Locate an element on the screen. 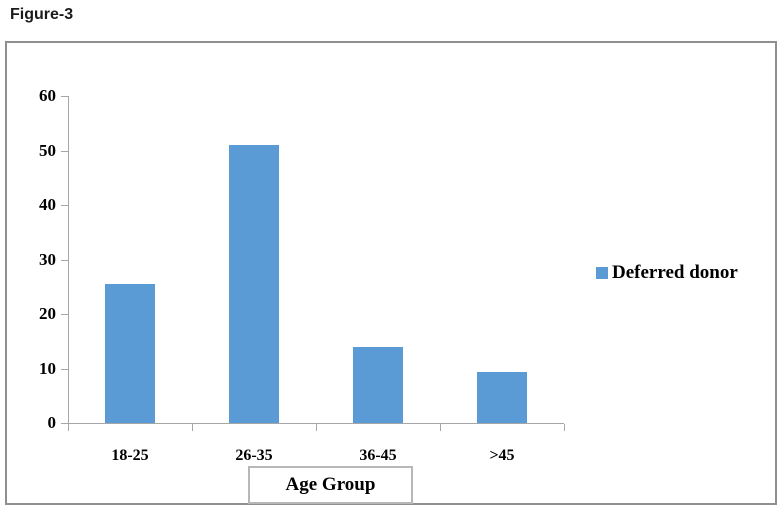 This screenshot has width=782, height=511. xaxis-title-box: Age Group is located at coordinates (330, 485).